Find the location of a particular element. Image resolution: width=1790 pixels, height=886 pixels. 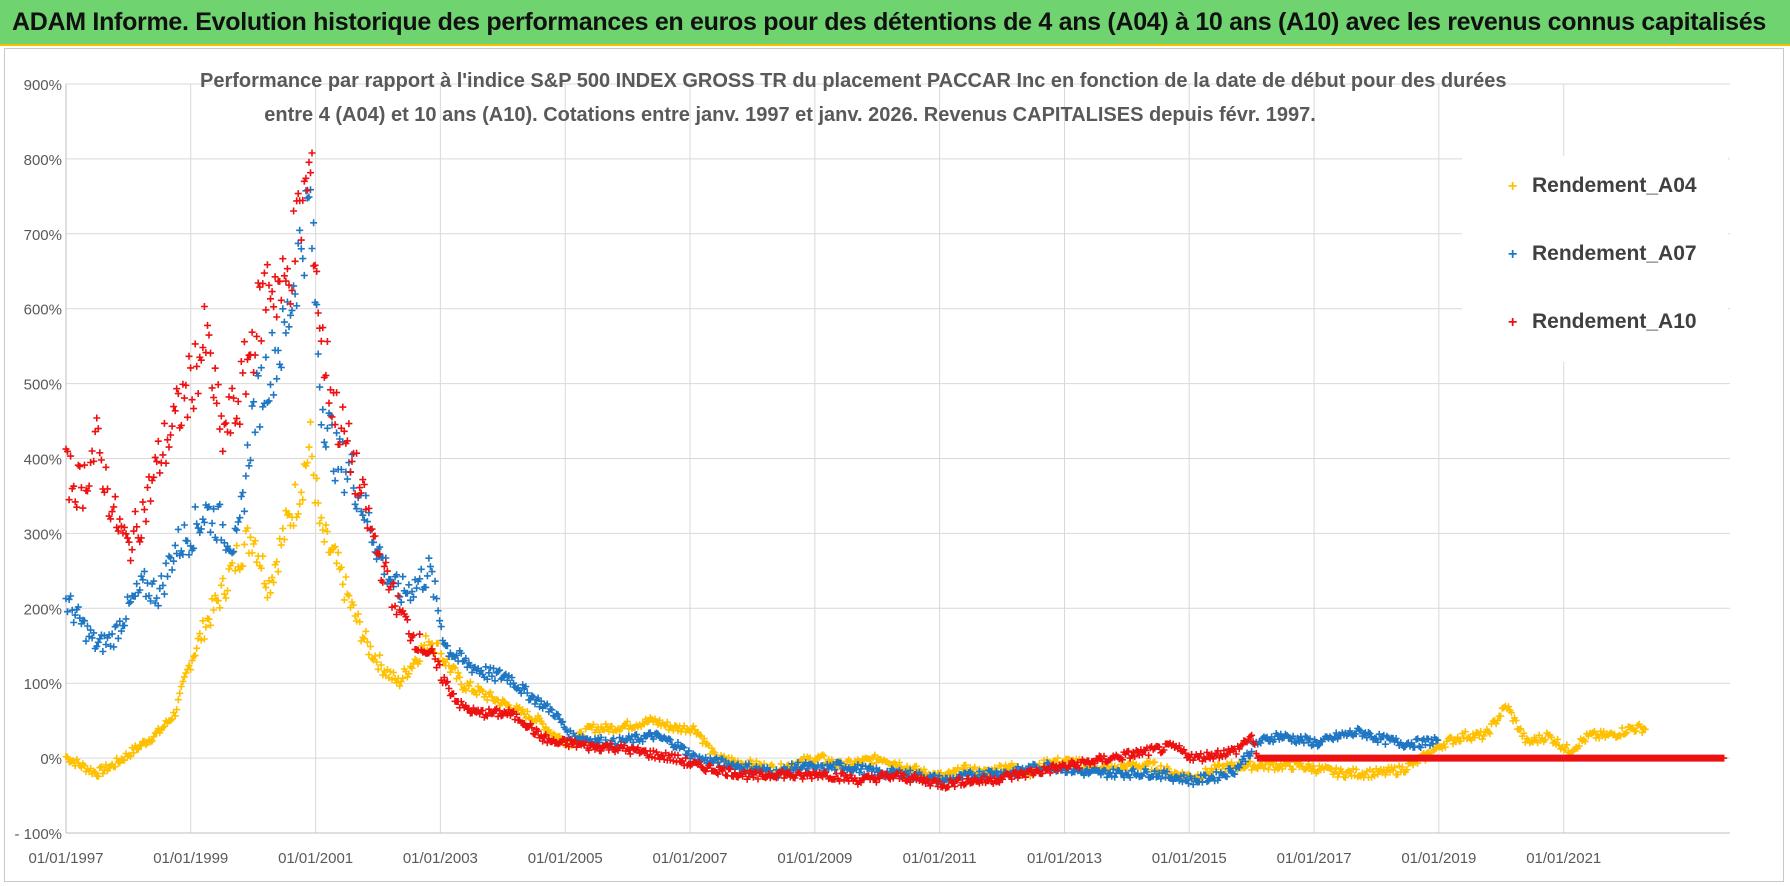

x-tick-label: 01/01/1997 is located at coordinates (65, 858).